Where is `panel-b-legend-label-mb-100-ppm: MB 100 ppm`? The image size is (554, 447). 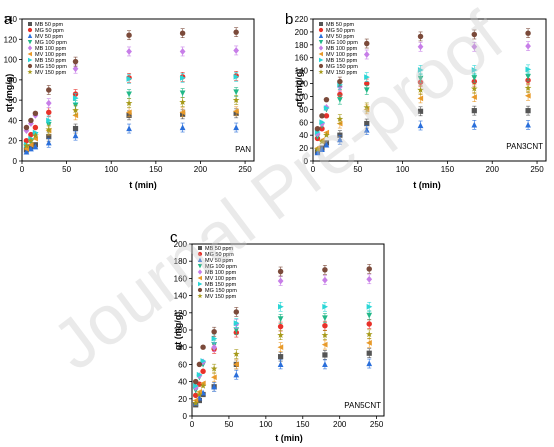
panel-b-legend-label-mb-100-ppm: MB 100 ppm is located at coordinates (342, 49).